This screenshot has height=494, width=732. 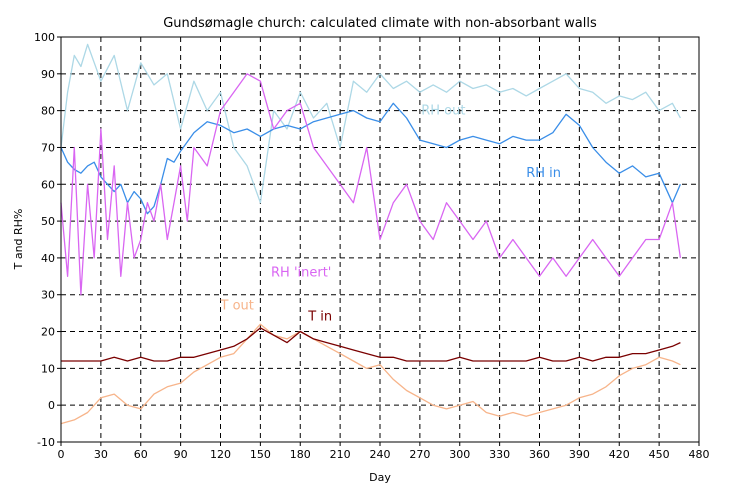 I want to click on y-tick-label: 0, so click(x=51, y=405).